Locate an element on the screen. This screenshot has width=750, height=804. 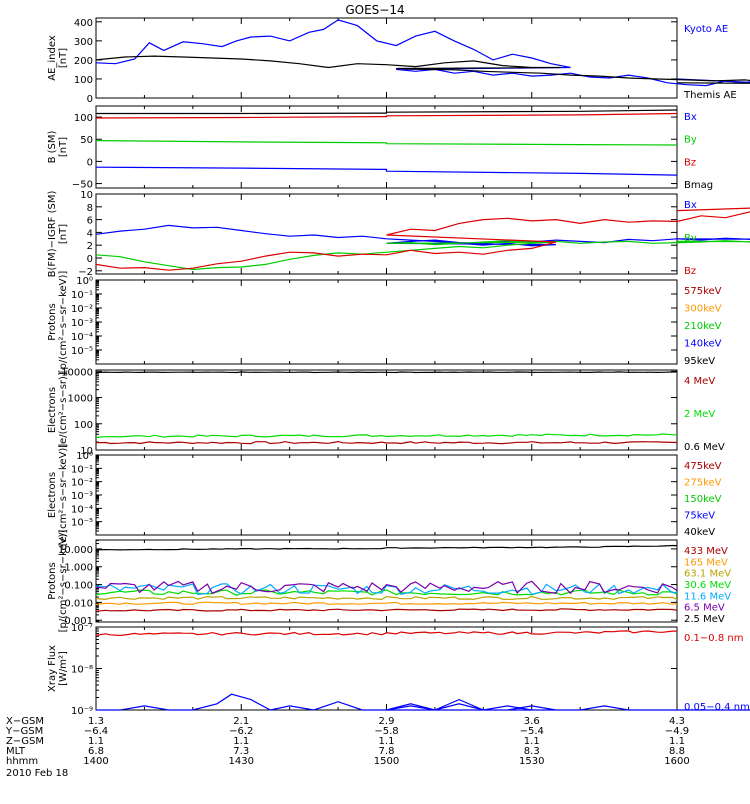
y-axis-label-ae: [nT] is located at coordinates (63, 58).